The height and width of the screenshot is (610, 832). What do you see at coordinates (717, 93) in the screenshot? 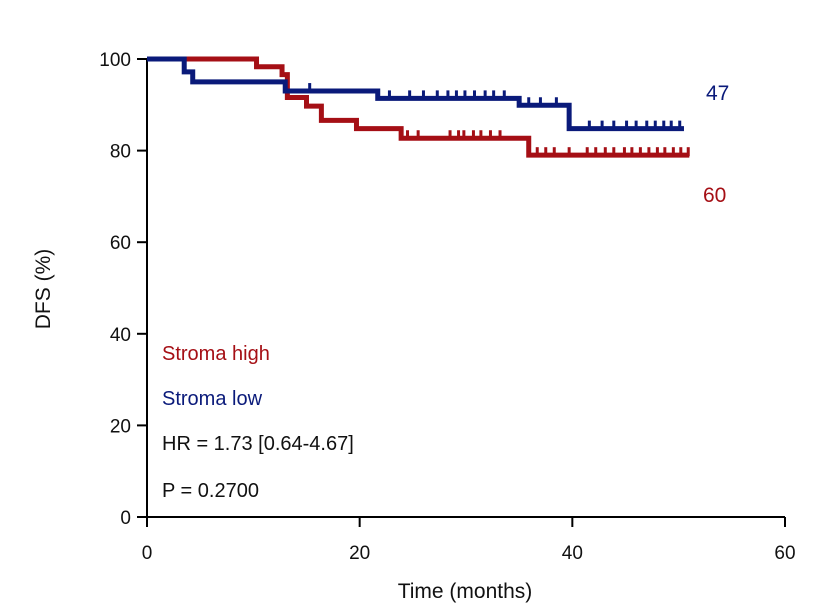
I see `n-label-stroma-low: 47` at bounding box center [717, 93].